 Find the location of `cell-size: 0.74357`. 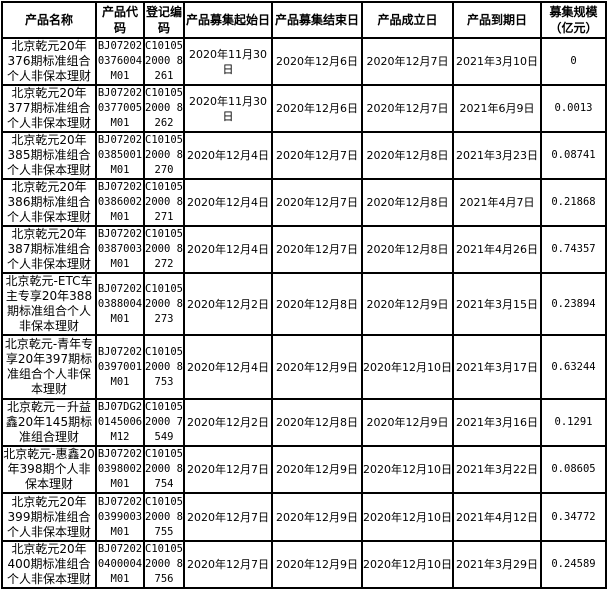

cell-size: 0.74357 is located at coordinates (573, 249).